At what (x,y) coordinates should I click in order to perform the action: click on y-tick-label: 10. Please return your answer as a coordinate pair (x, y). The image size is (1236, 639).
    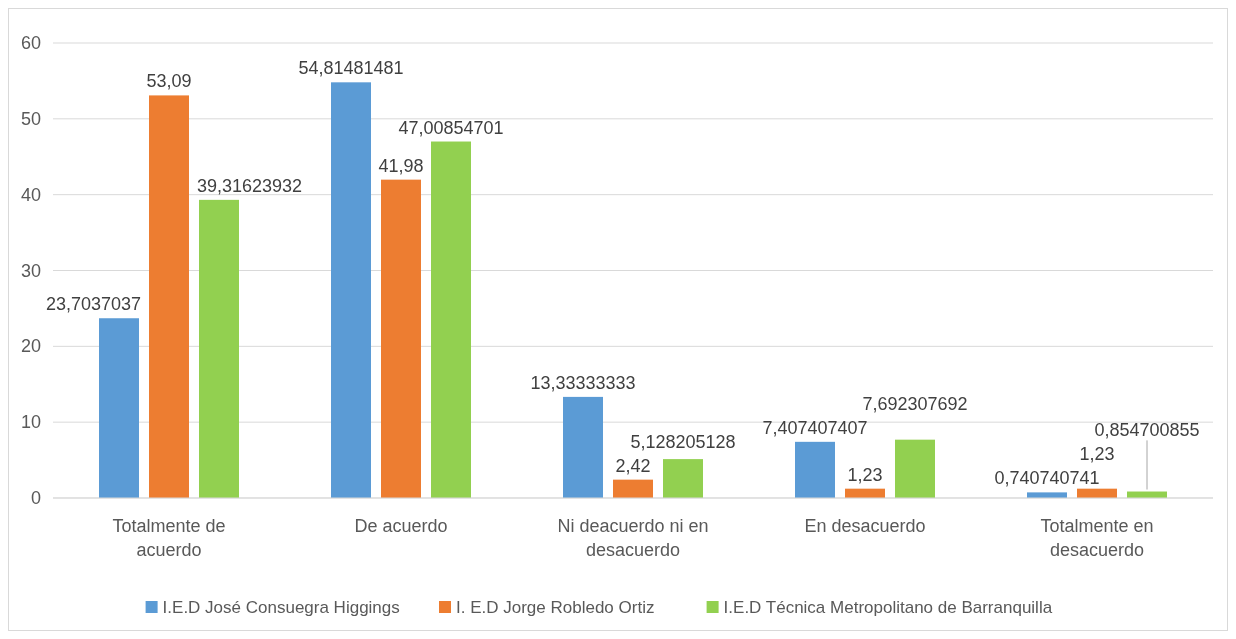
    Looking at the image, I should click on (30, 422).